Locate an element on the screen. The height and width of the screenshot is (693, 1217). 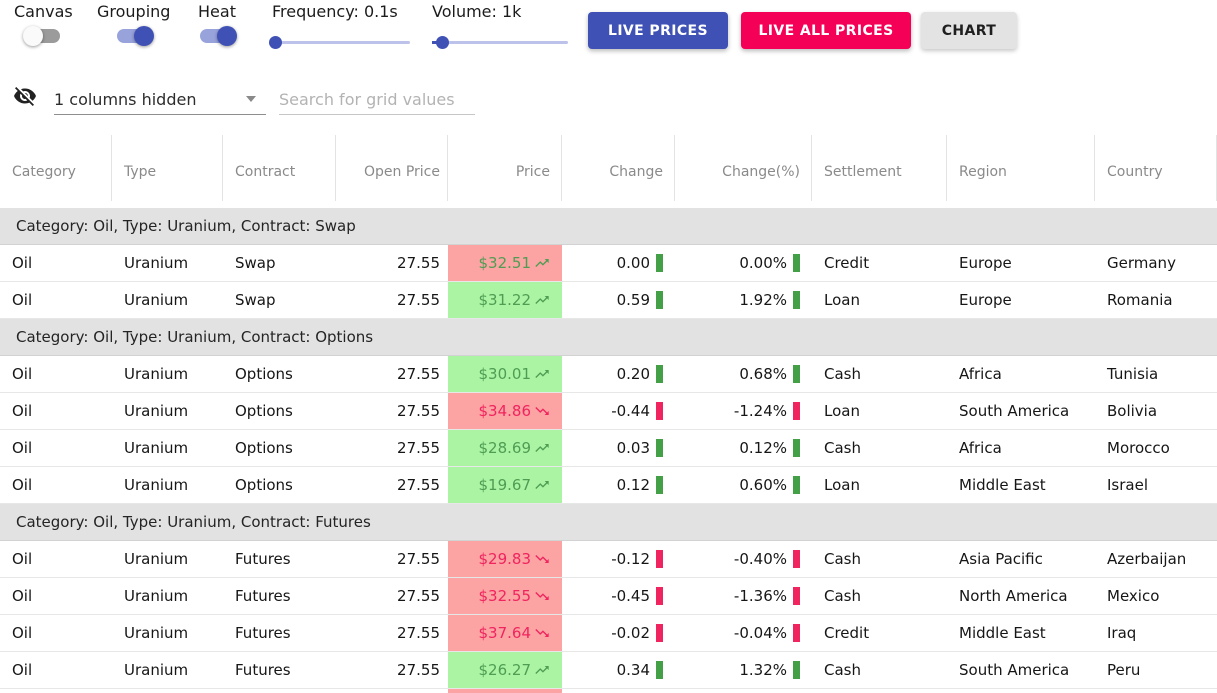
column-header-change: Change is located at coordinates (618, 171).